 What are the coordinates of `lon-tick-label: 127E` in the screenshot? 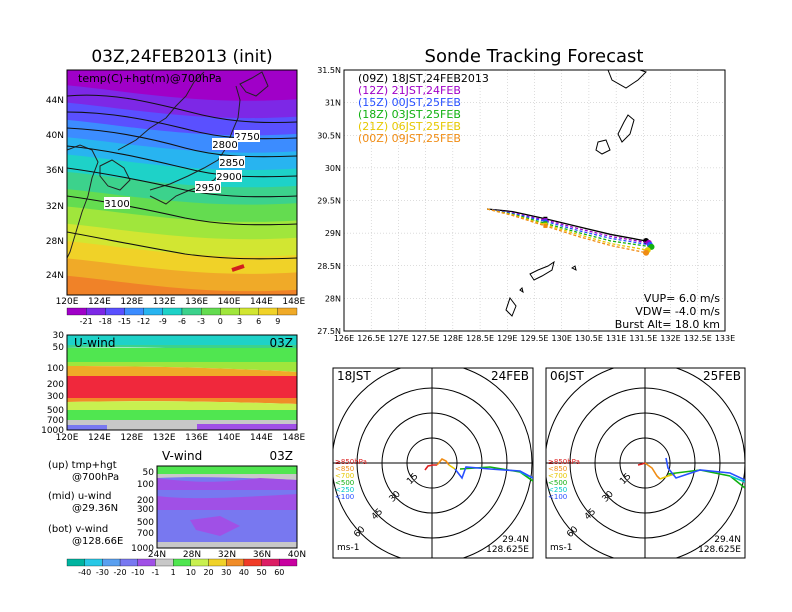 It's located at (398, 338).